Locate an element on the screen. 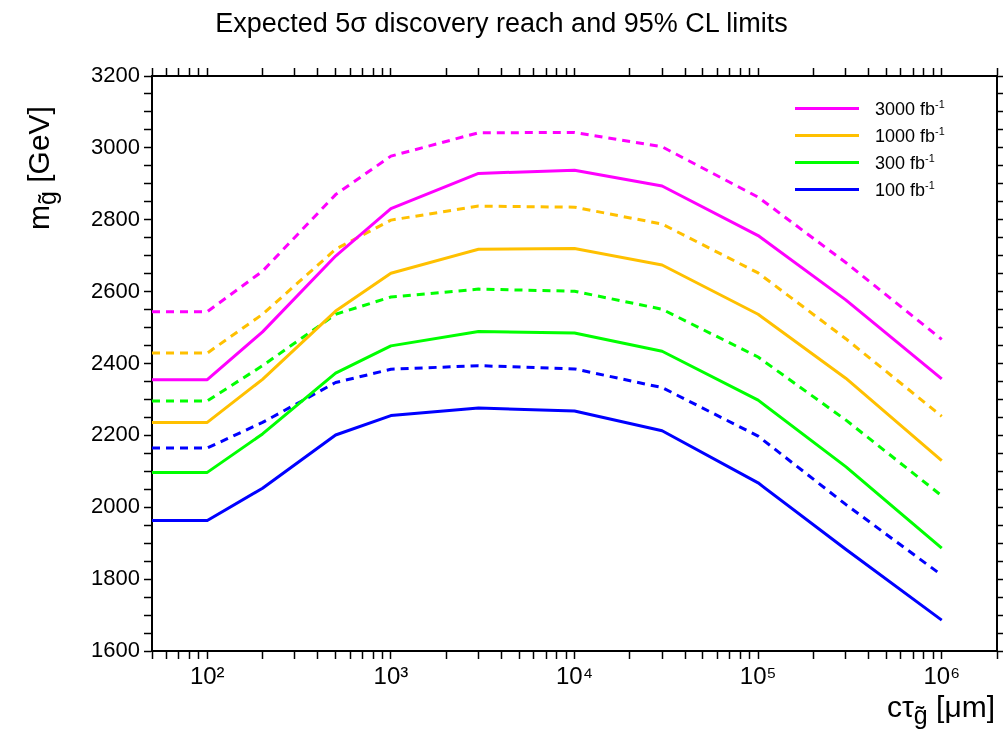 Image resolution: width=1003 pixels, height=745 pixels. y-tick-label: 3000 is located at coordinates (115, 146).